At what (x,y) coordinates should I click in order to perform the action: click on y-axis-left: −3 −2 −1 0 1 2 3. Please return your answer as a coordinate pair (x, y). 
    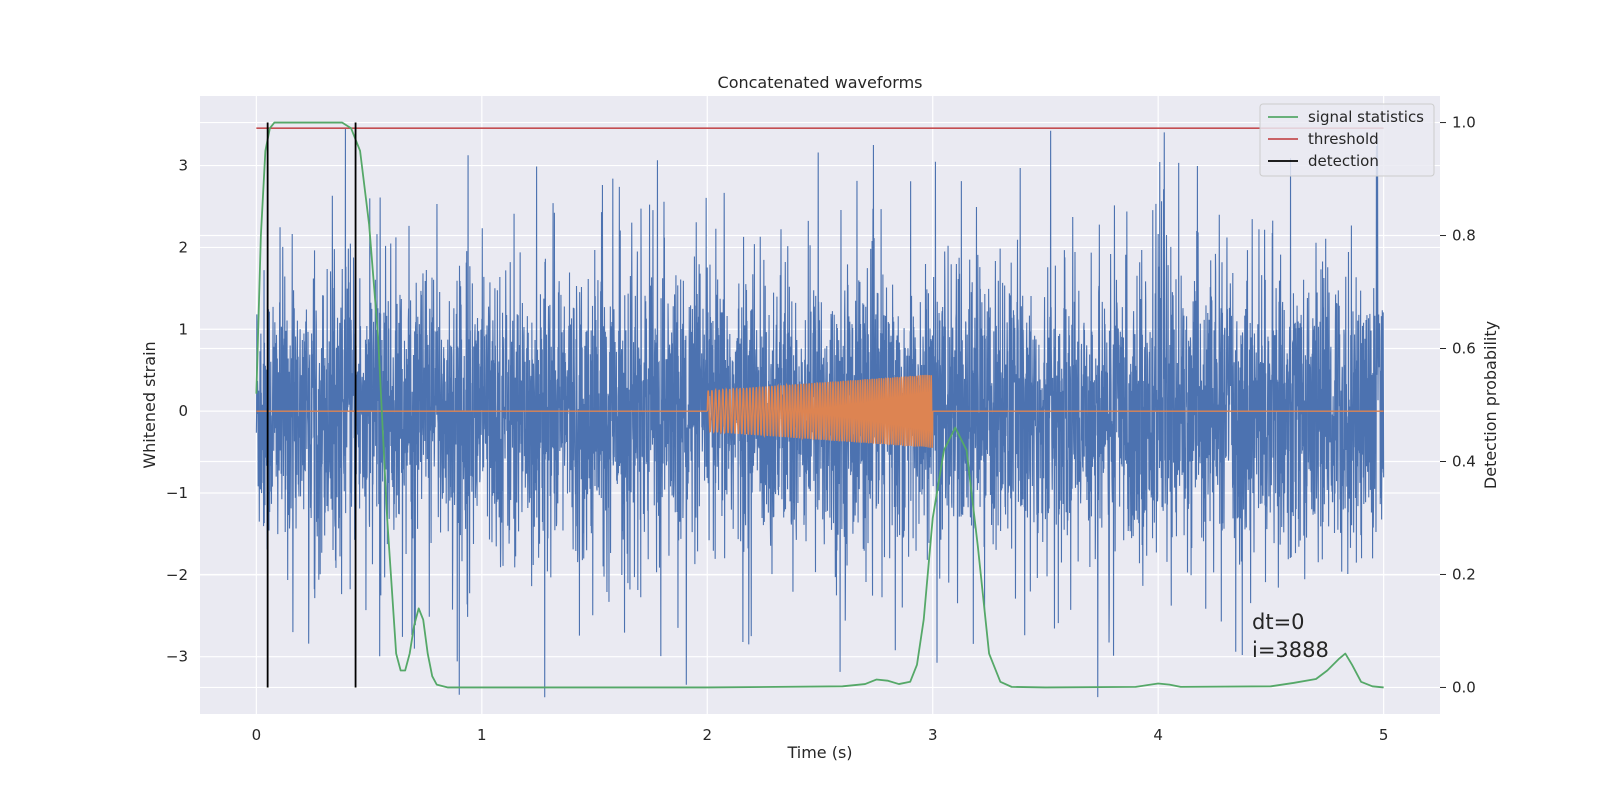
    Looking at the image, I should click on (177, 411).